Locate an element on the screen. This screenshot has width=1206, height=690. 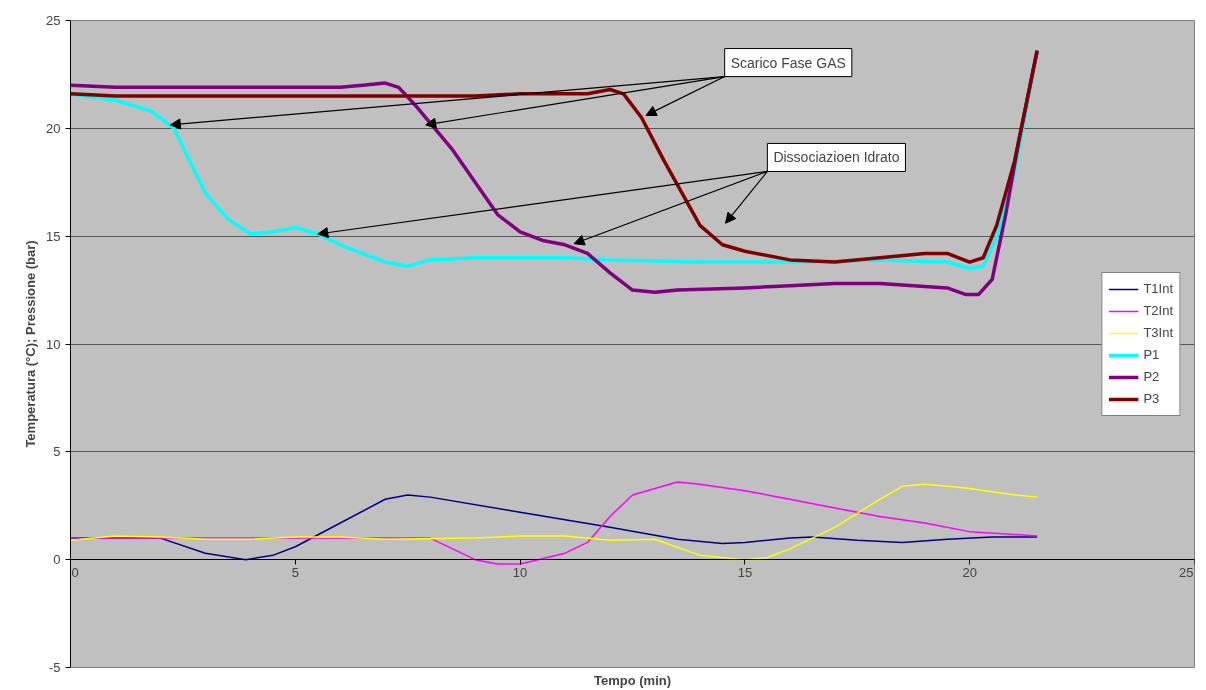
annotation: Dissociazioen Idrato is located at coordinates (836, 157).